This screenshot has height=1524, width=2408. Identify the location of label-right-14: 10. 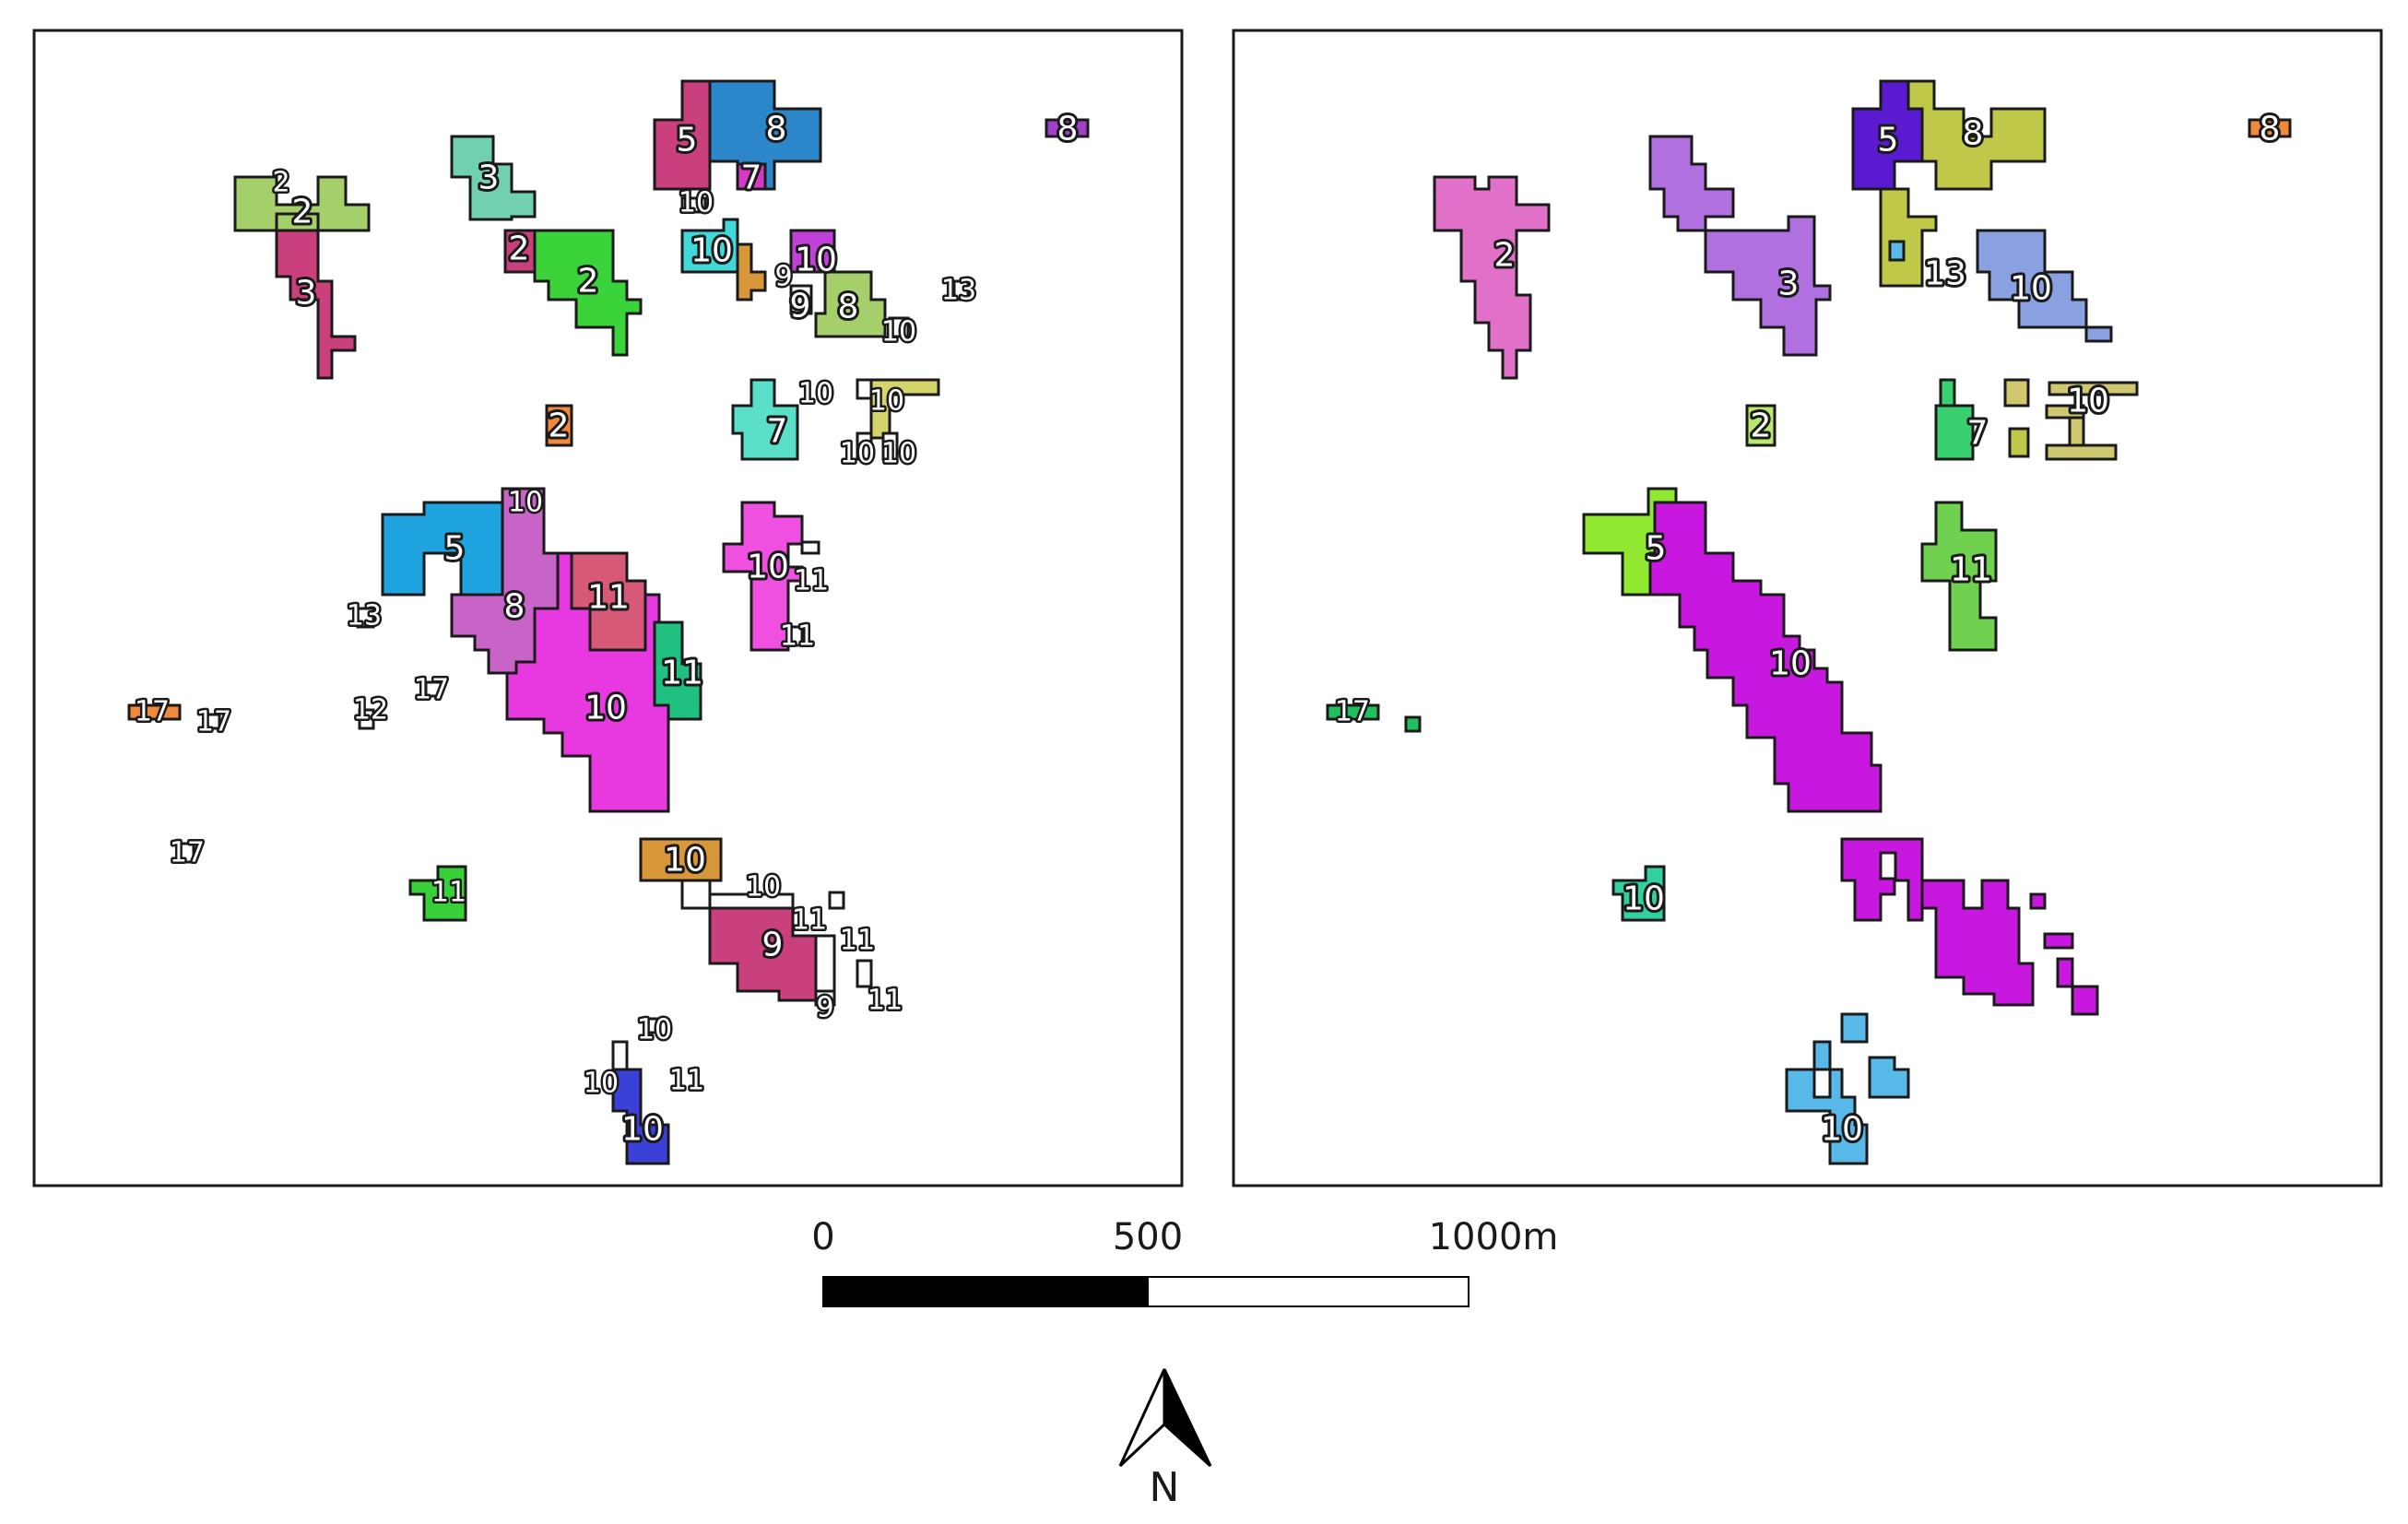
(1644, 899).